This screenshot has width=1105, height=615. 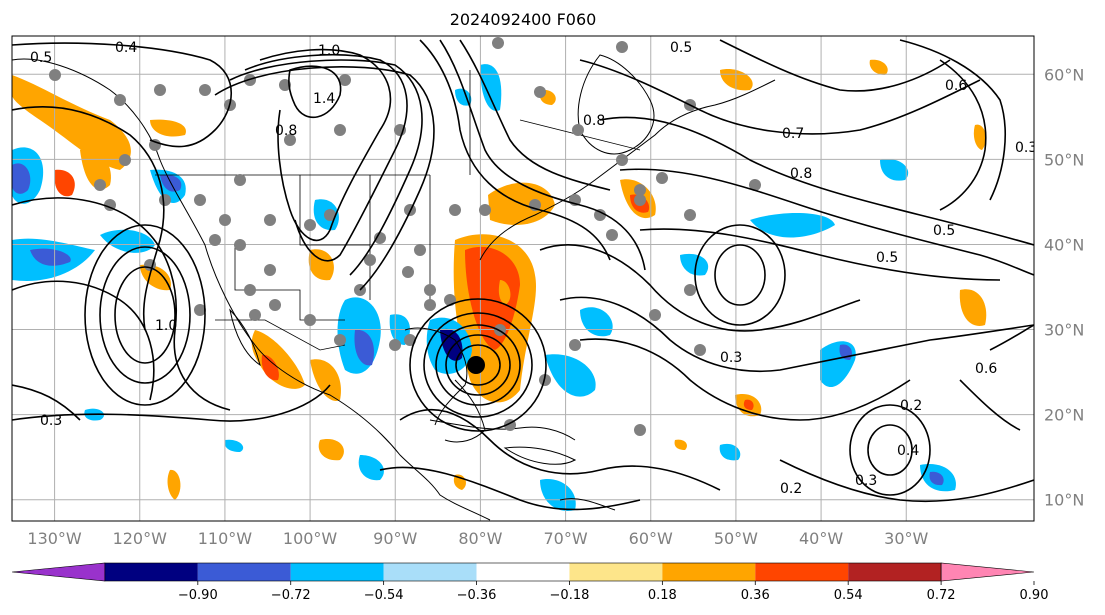 I want to click on latitude-labels: 60°N 50°N 40°N 30°N 20°N 10°N, so click(x=1064, y=287).